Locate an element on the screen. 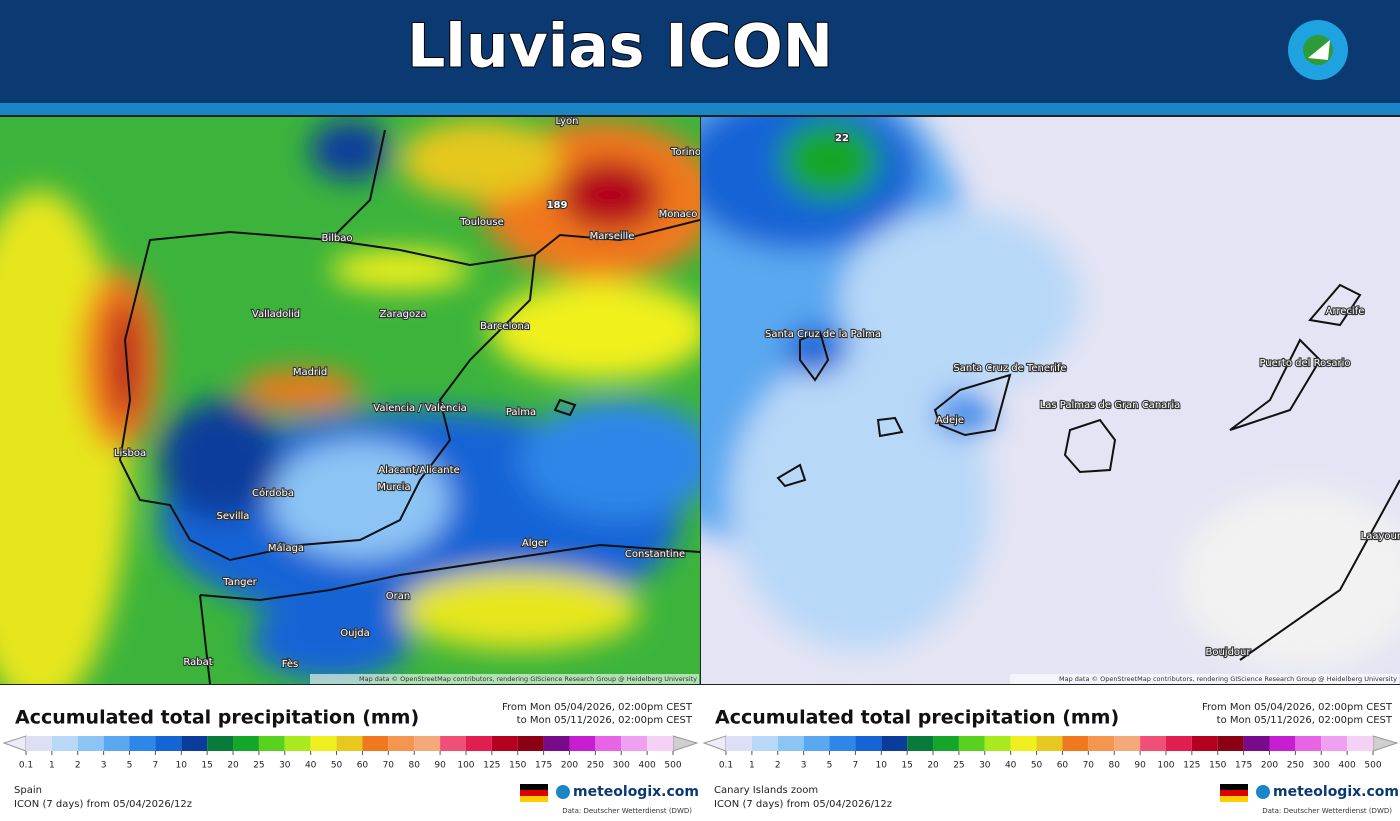 This screenshot has height=821, width=1400. legend-tick-label: 5 is located at coordinates (830, 766).